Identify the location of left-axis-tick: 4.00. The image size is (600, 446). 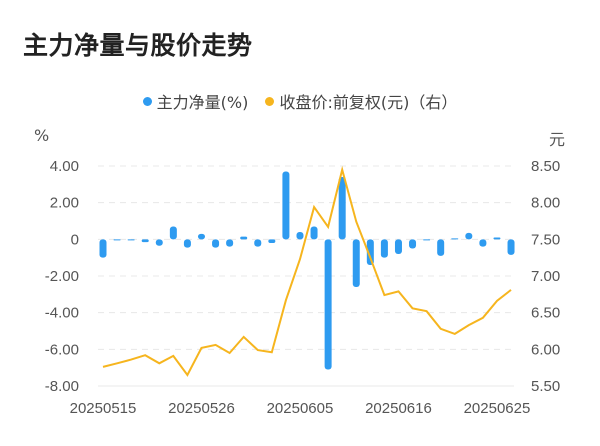
(64, 166).